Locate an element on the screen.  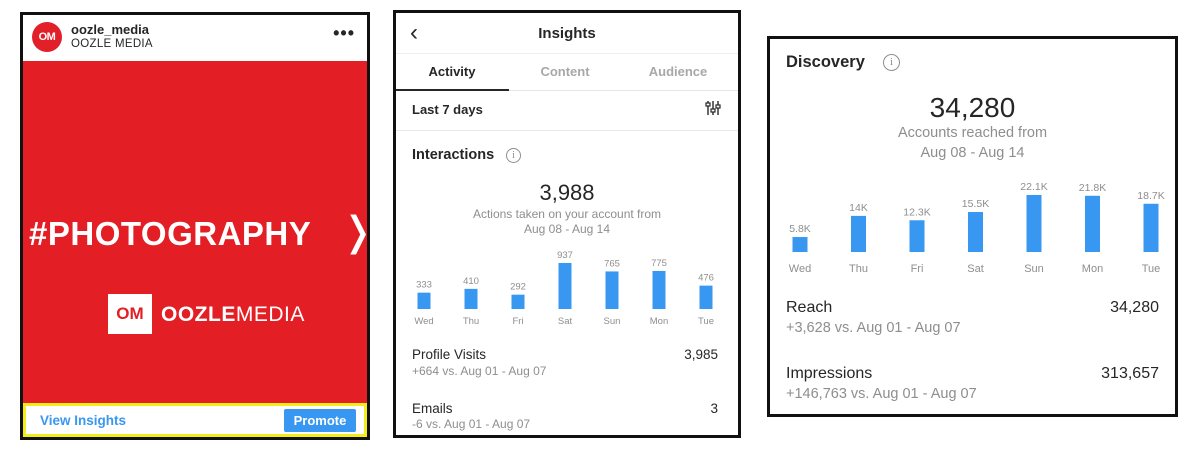
tab-content: Content is located at coordinates (565, 71).